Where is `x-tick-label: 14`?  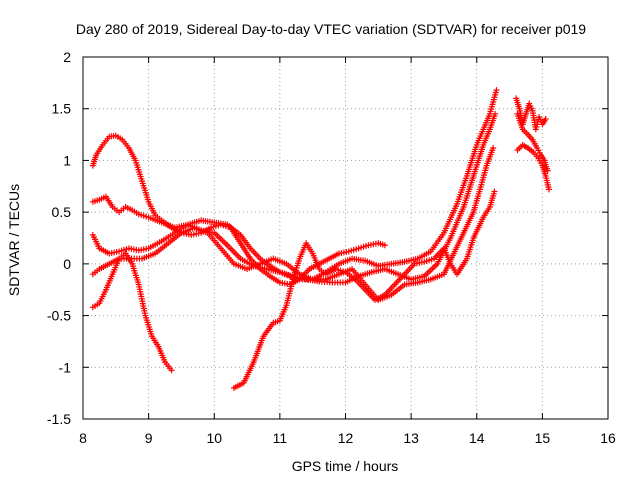 x-tick-label: 14 is located at coordinates (477, 438).